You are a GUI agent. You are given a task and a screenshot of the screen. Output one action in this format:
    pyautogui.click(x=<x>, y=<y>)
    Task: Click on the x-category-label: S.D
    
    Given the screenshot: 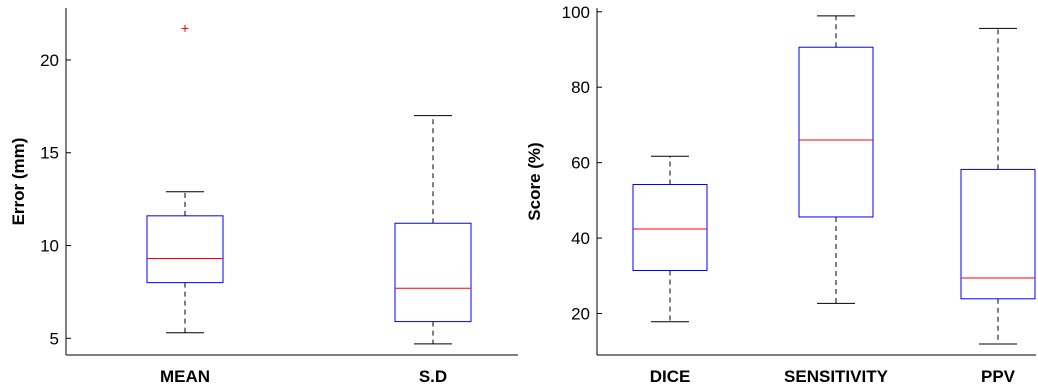 What is the action you would take?
    pyautogui.click(x=433, y=376)
    